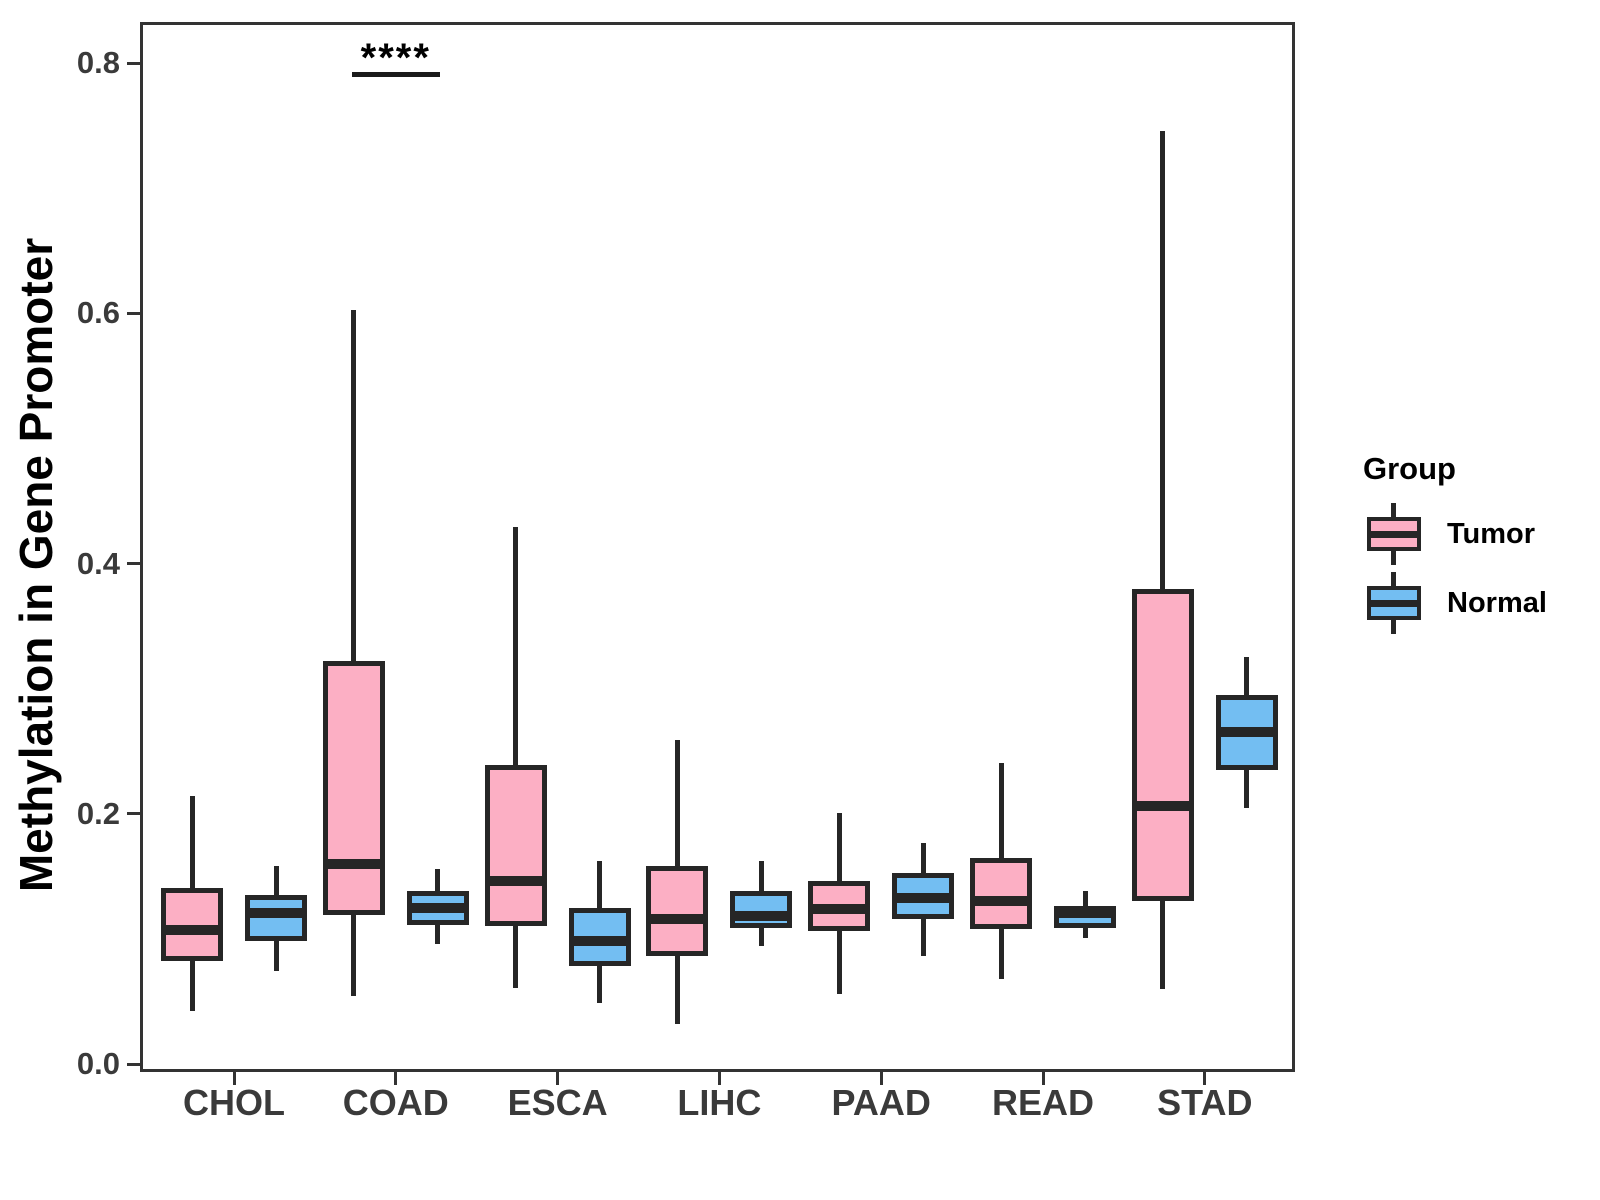 This screenshot has width=1600, height=1200. I want to click on normal-ESCA-median, so click(599, 941).